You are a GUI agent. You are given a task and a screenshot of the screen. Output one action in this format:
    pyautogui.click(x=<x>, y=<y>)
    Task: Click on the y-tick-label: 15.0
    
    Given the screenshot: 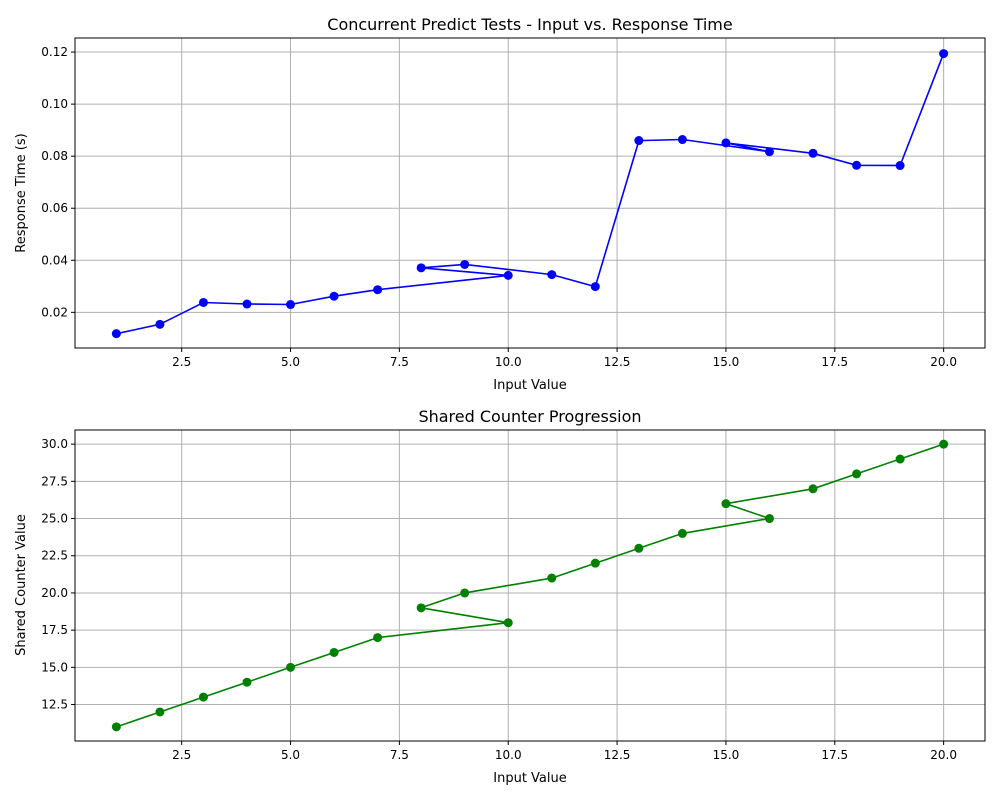 What is the action you would take?
    pyautogui.click(x=54, y=667)
    